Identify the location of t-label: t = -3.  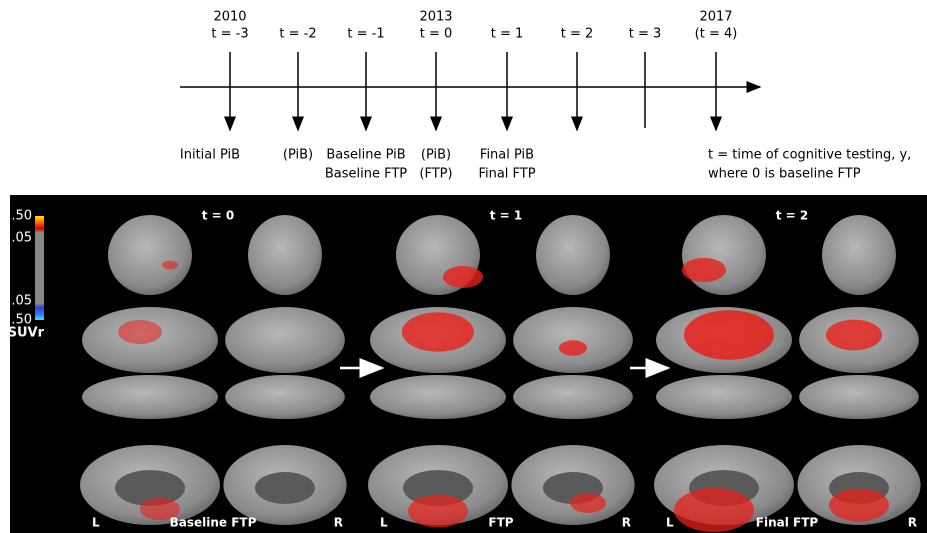
(229, 34).